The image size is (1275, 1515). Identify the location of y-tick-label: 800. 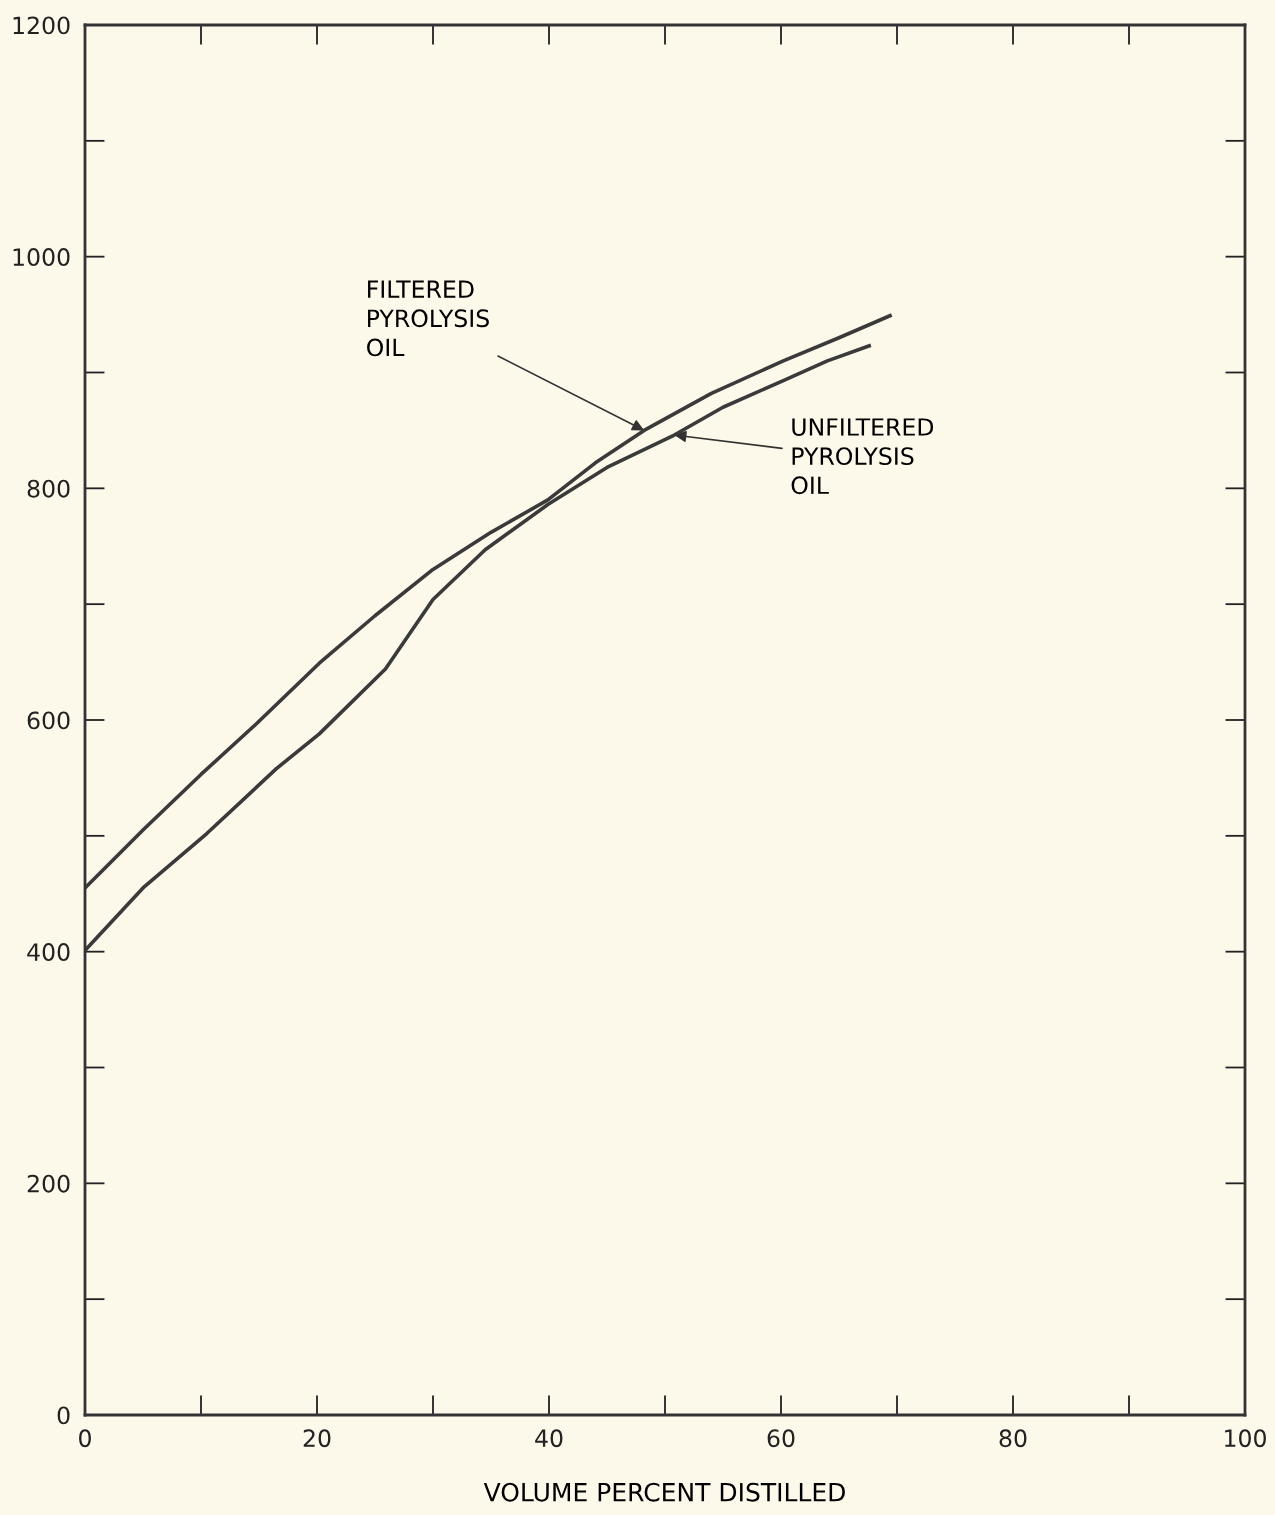
(48, 488).